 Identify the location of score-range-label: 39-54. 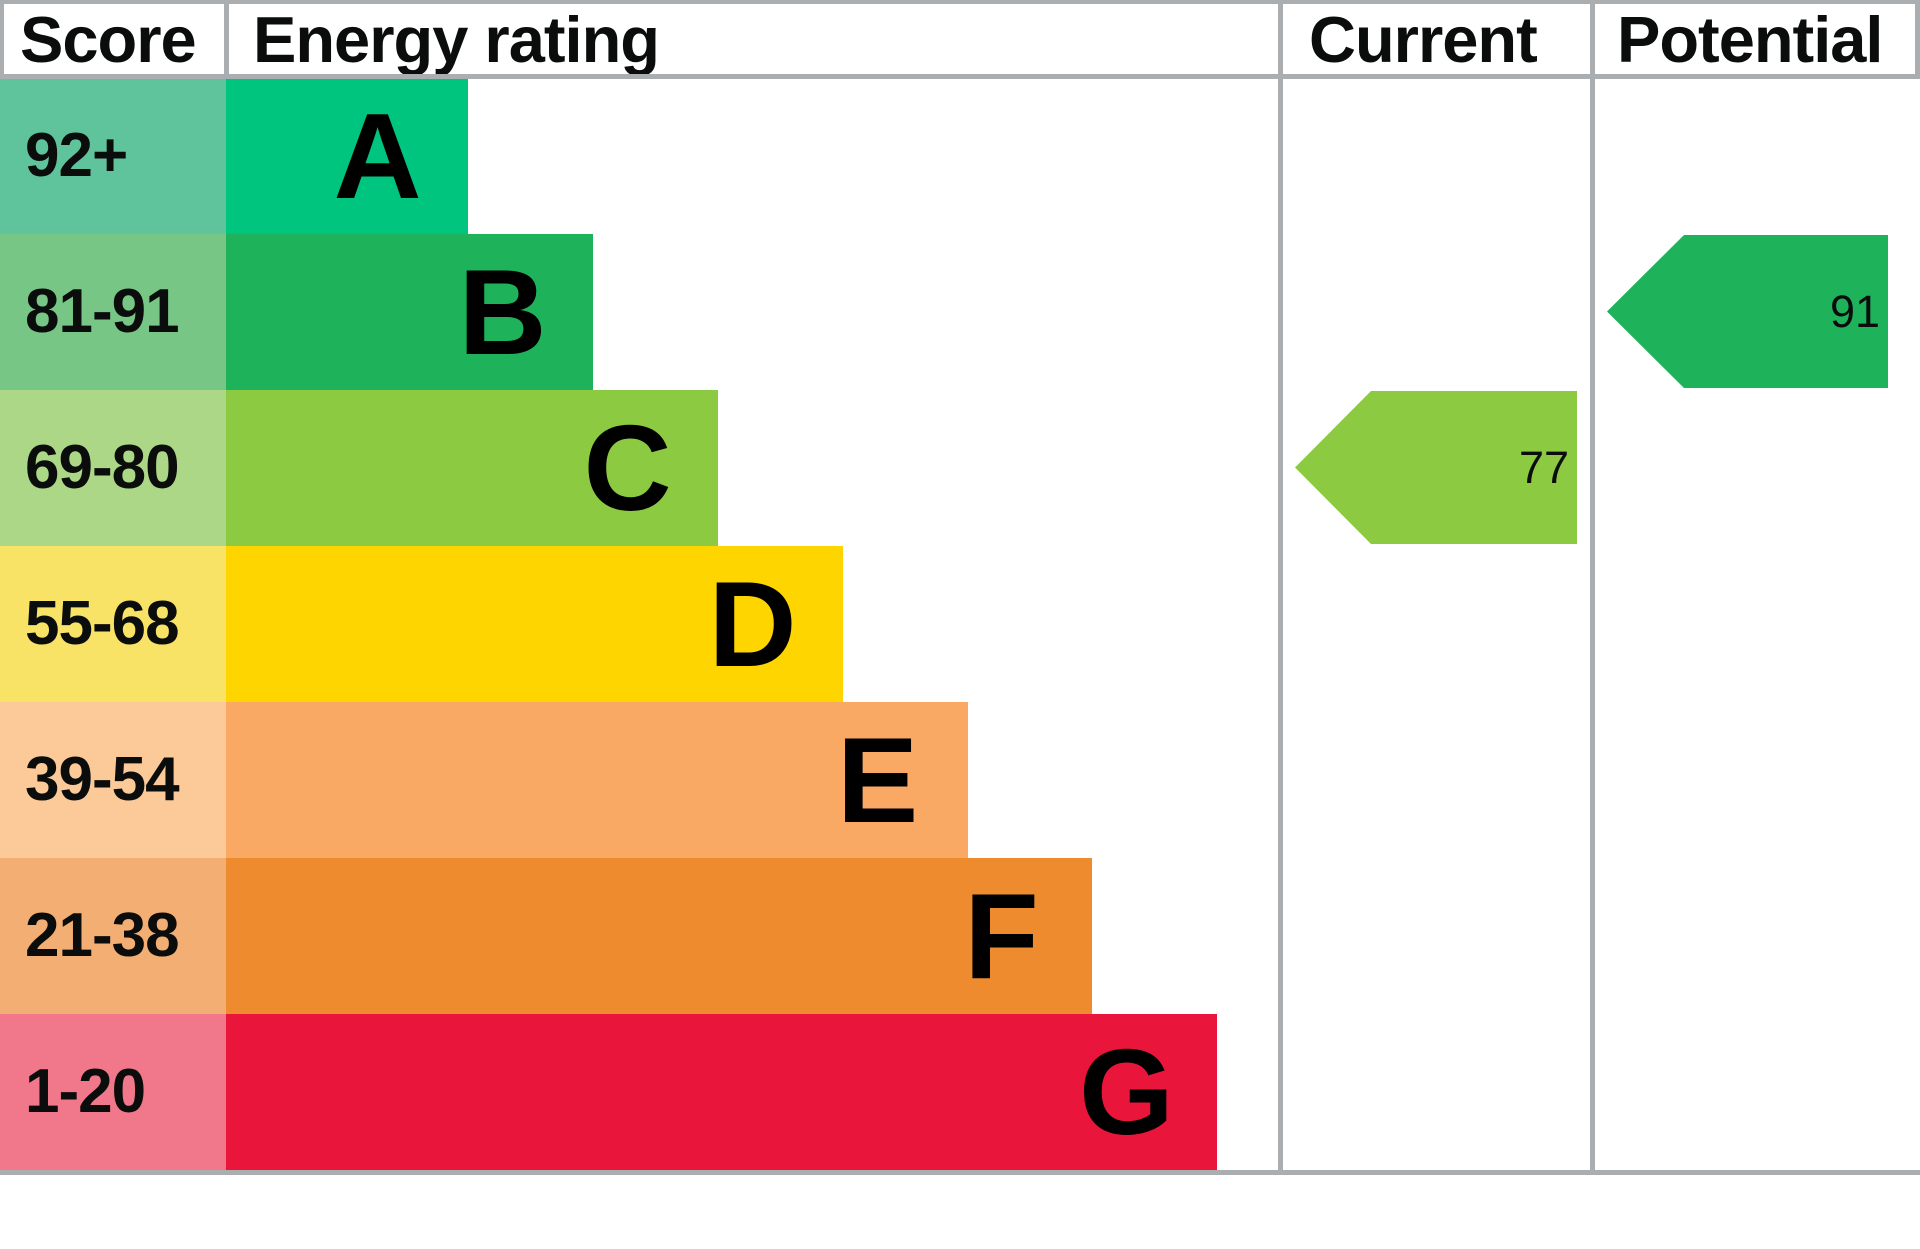
(102, 779).